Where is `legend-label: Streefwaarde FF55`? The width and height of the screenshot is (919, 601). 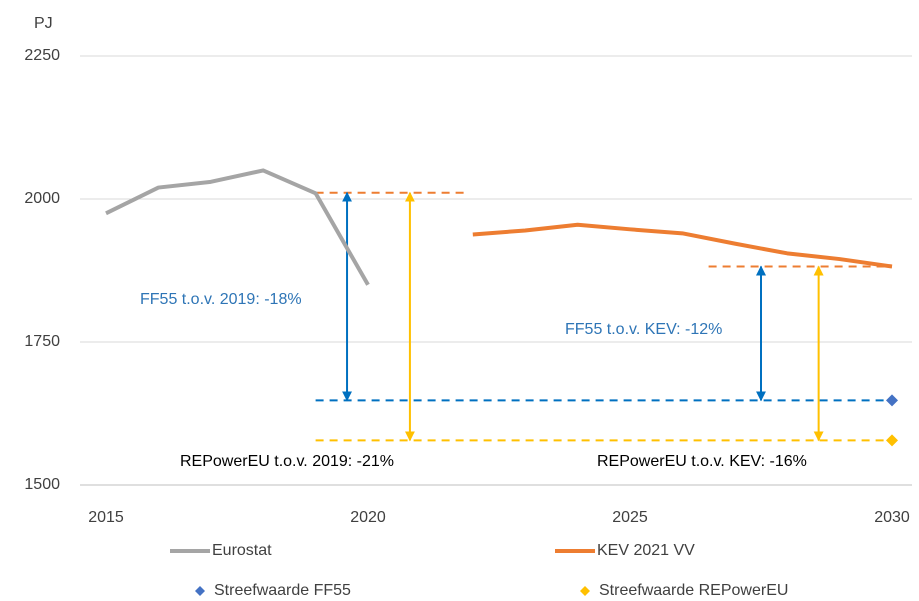
legend-label: Streefwaarde FF55 is located at coordinates (282, 590).